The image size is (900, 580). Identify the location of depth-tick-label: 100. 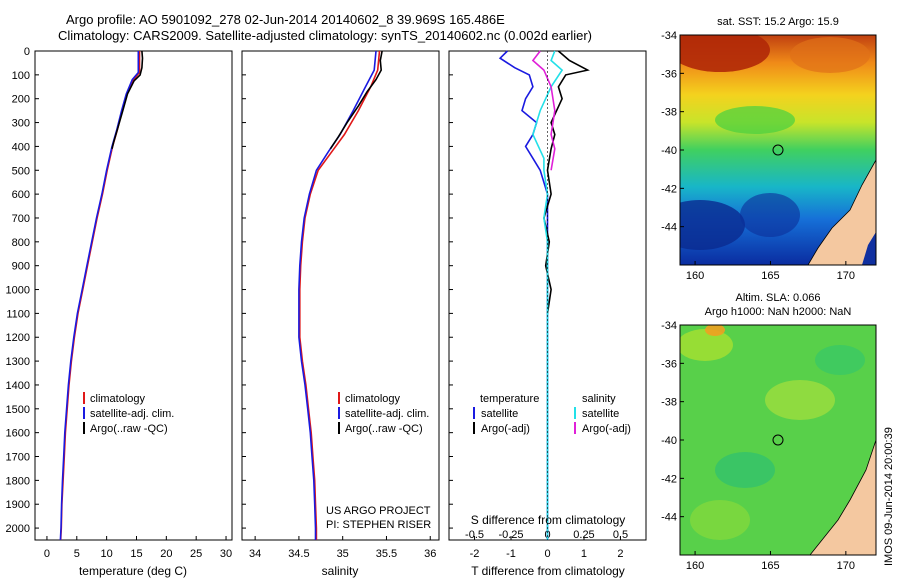
(21, 76).